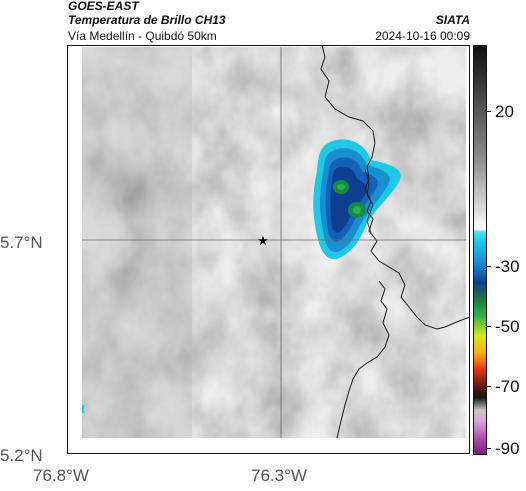  I want to click on colorbar-label-minus-30: -30, so click(507, 266).